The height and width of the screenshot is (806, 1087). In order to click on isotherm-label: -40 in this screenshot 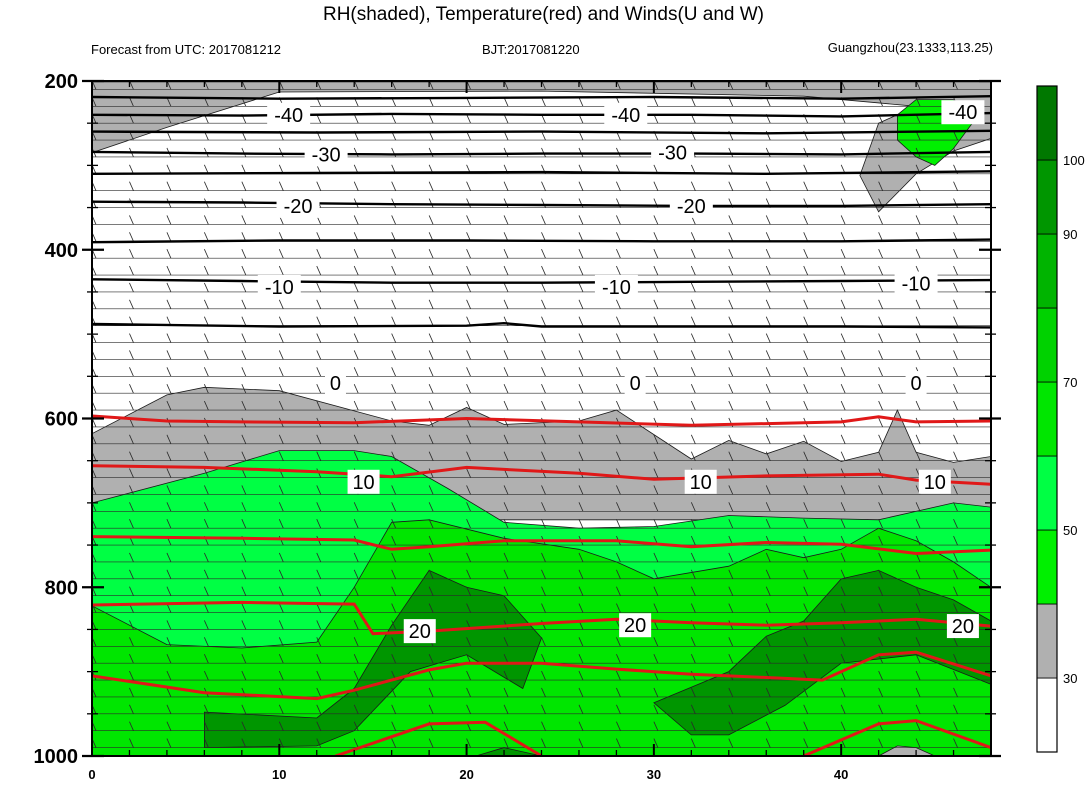, I will do `click(962, 113)`.